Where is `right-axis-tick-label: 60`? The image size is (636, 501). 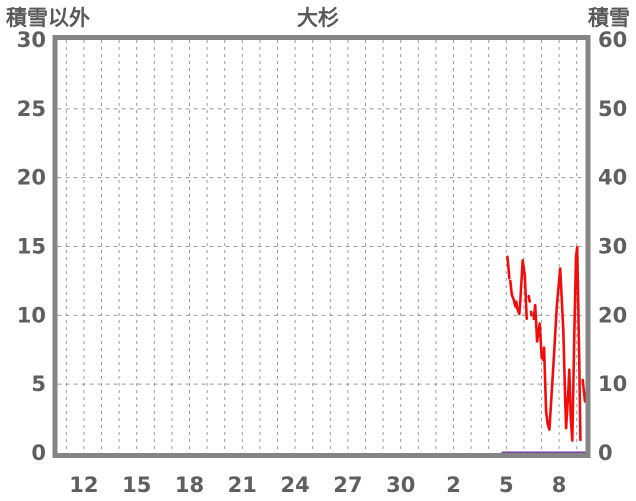
right-axis-tick-label: 60 is located at coordinates (612, 40).